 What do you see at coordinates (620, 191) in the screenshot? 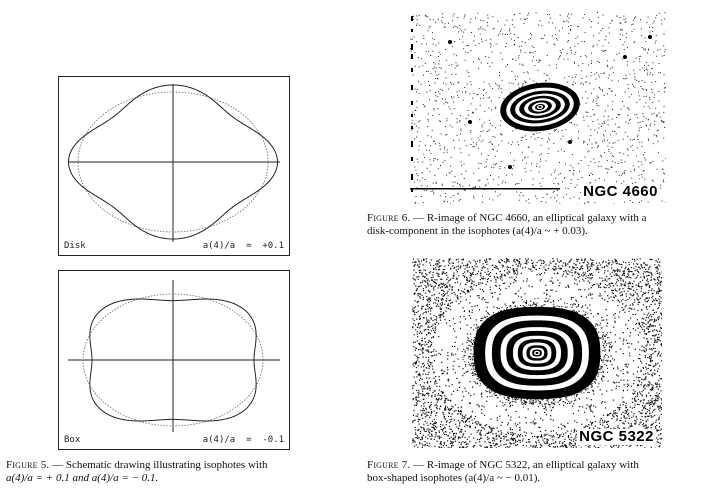
I see `ngc4660-label: NGC 4660` at bounding box center [620, 191].